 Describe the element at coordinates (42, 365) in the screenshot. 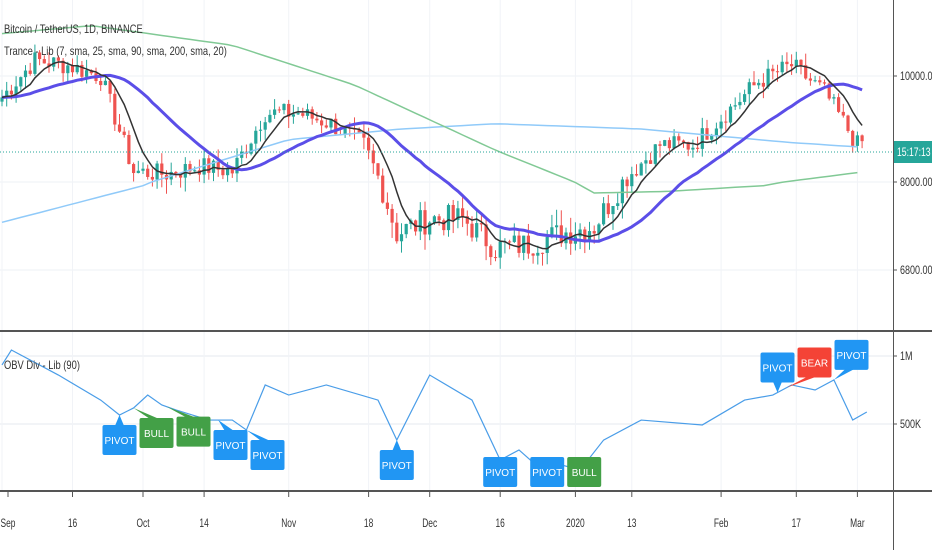

I see `indicator-legend: OBV Div - Lib (90)` at that location.